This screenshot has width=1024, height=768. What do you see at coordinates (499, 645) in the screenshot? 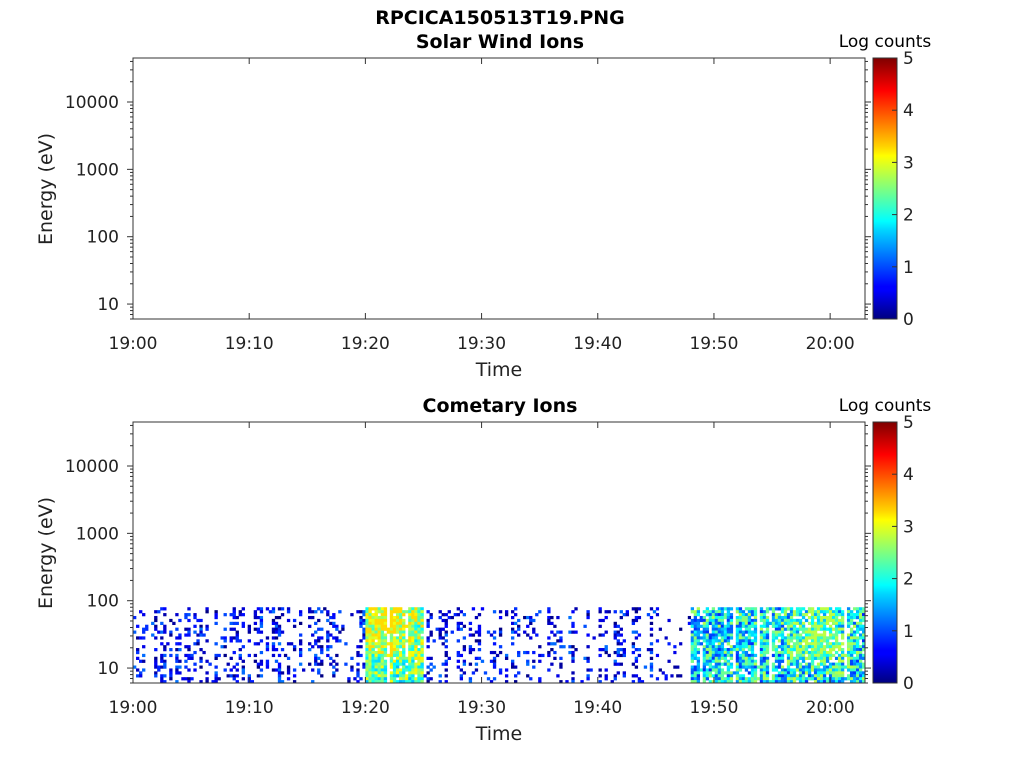
I see `spectrogram-cometary` at bounding box center [499, 645].